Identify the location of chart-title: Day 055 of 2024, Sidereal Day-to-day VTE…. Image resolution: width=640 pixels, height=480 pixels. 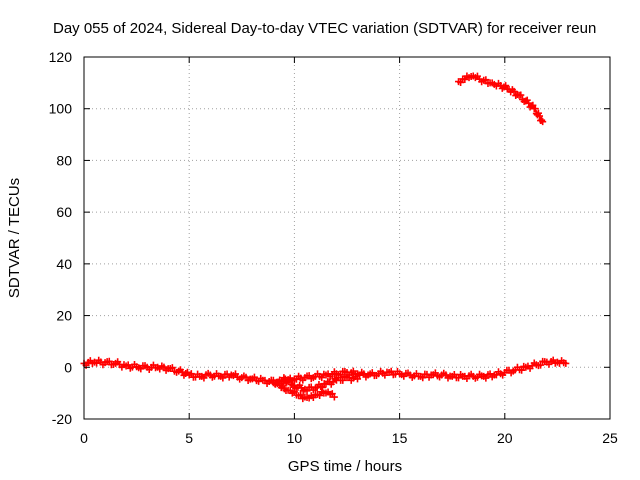
(324, 28).